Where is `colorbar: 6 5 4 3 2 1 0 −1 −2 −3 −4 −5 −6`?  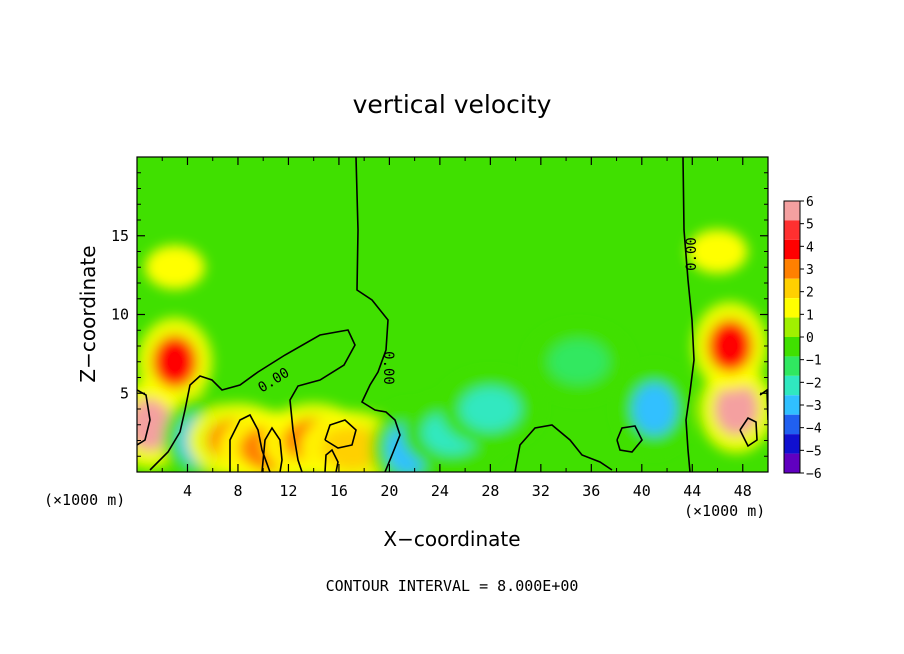
colorbar: 6 5 4 3 2 1 0 −1 −2 −3 −4 −5 −6 is located at coordinates (802, 338).